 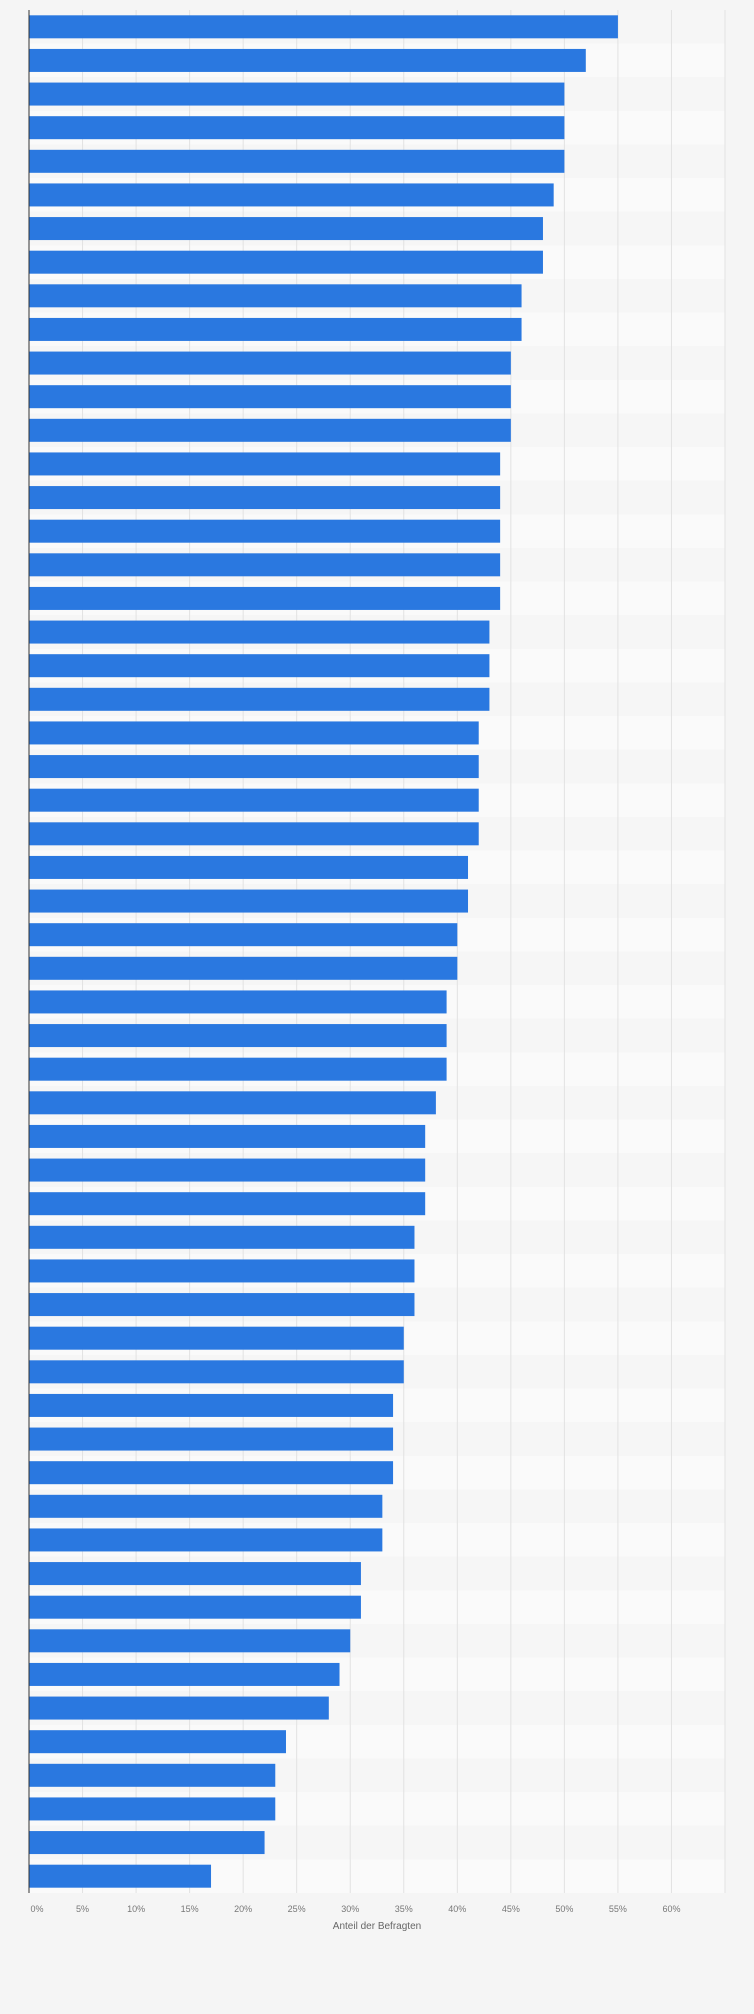 What do you see at coordinates (618, 1909) in the screenshot?
I see `x-tick-label: 55%` at bounding box center [618, 1909].